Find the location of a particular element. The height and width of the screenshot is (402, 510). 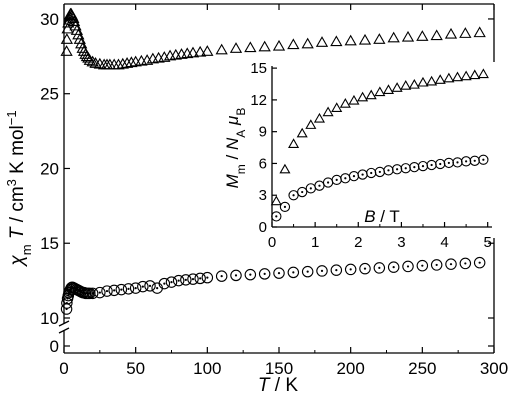

y-tick-label: 15 is located at coordinates (49, 243).